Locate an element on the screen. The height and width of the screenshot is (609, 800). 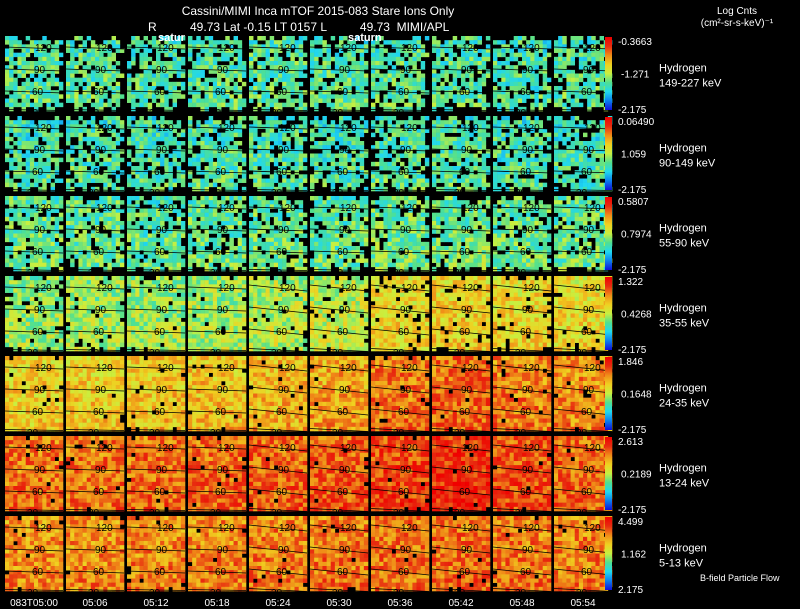
energy-range-label: 149-227 keV is located at coordinates (690, 84).